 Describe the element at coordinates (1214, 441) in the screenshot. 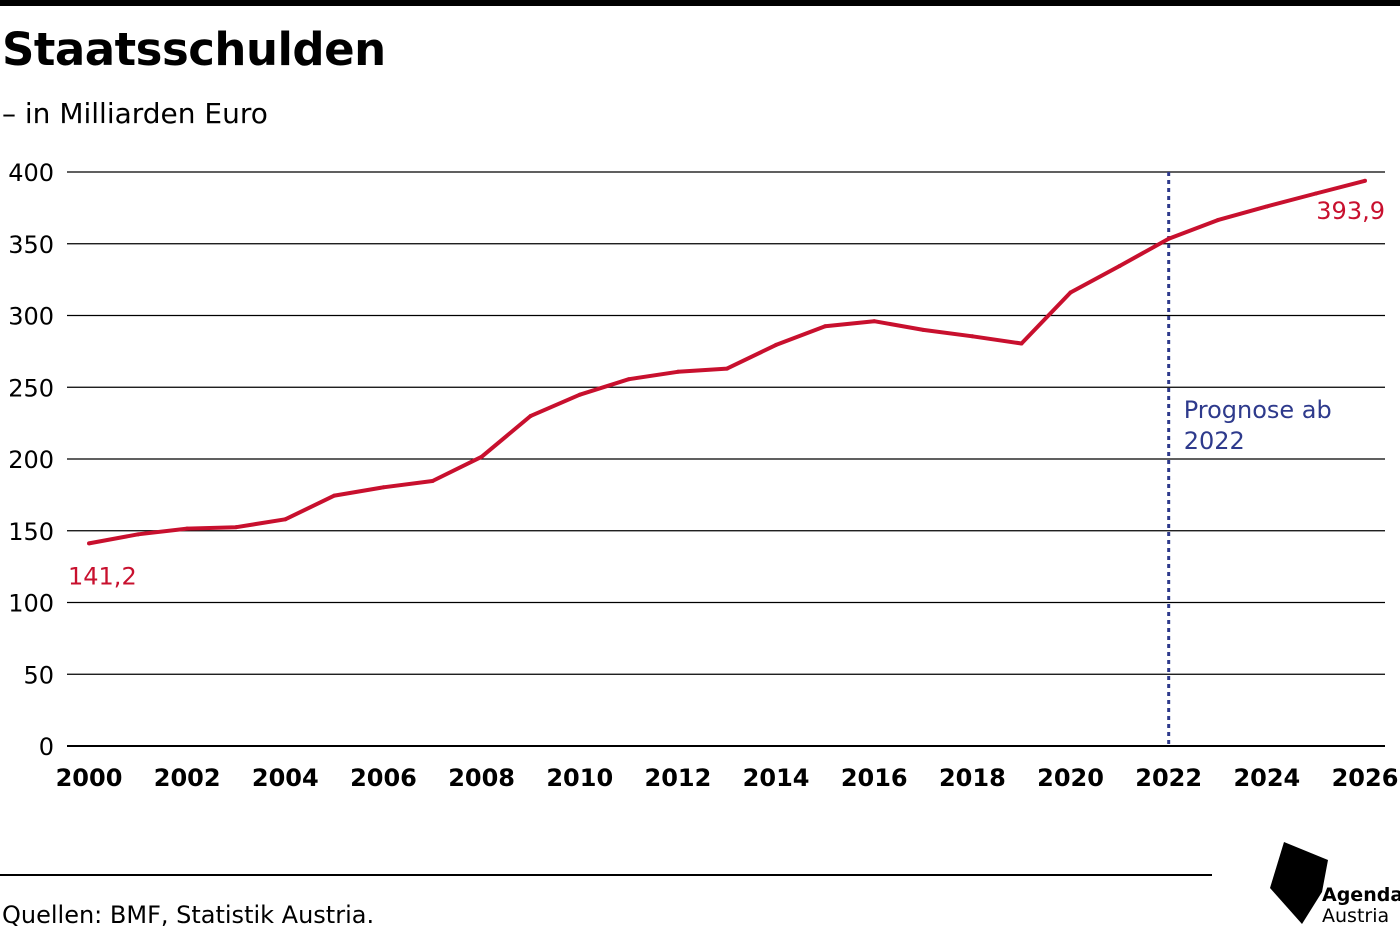

I see `forecast-label-line2: 2022` at that location.